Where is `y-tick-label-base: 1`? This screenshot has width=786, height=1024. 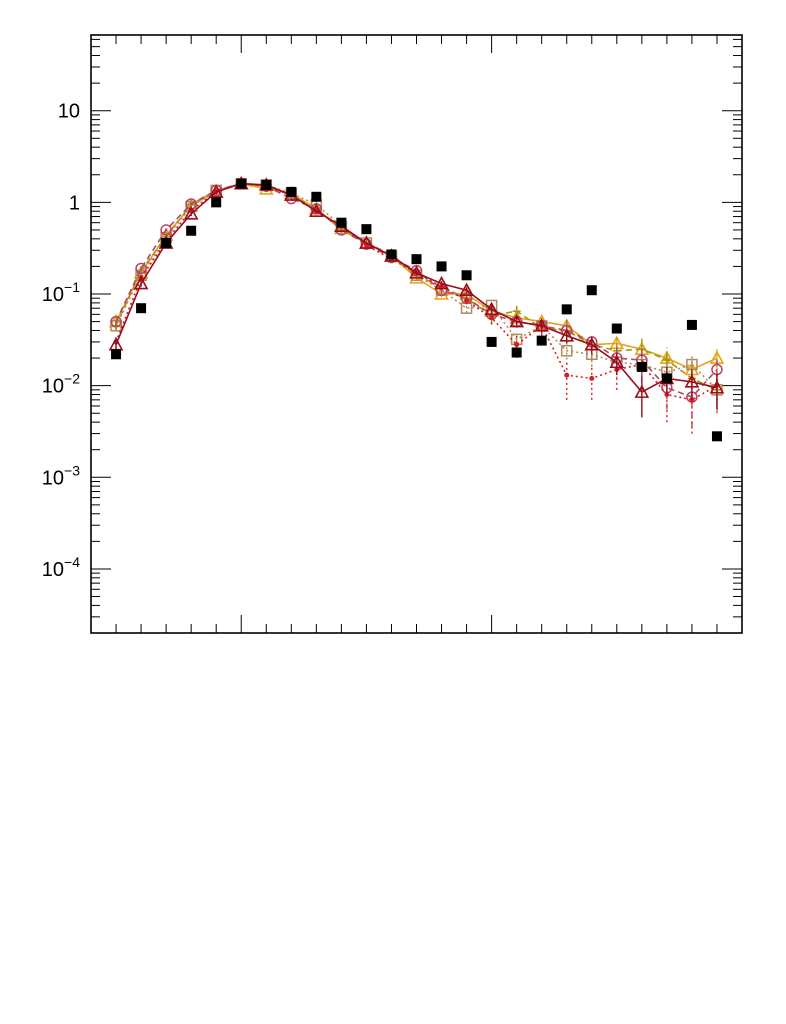 y-tick-label-base: 1 is located at coordinates (74, 203).